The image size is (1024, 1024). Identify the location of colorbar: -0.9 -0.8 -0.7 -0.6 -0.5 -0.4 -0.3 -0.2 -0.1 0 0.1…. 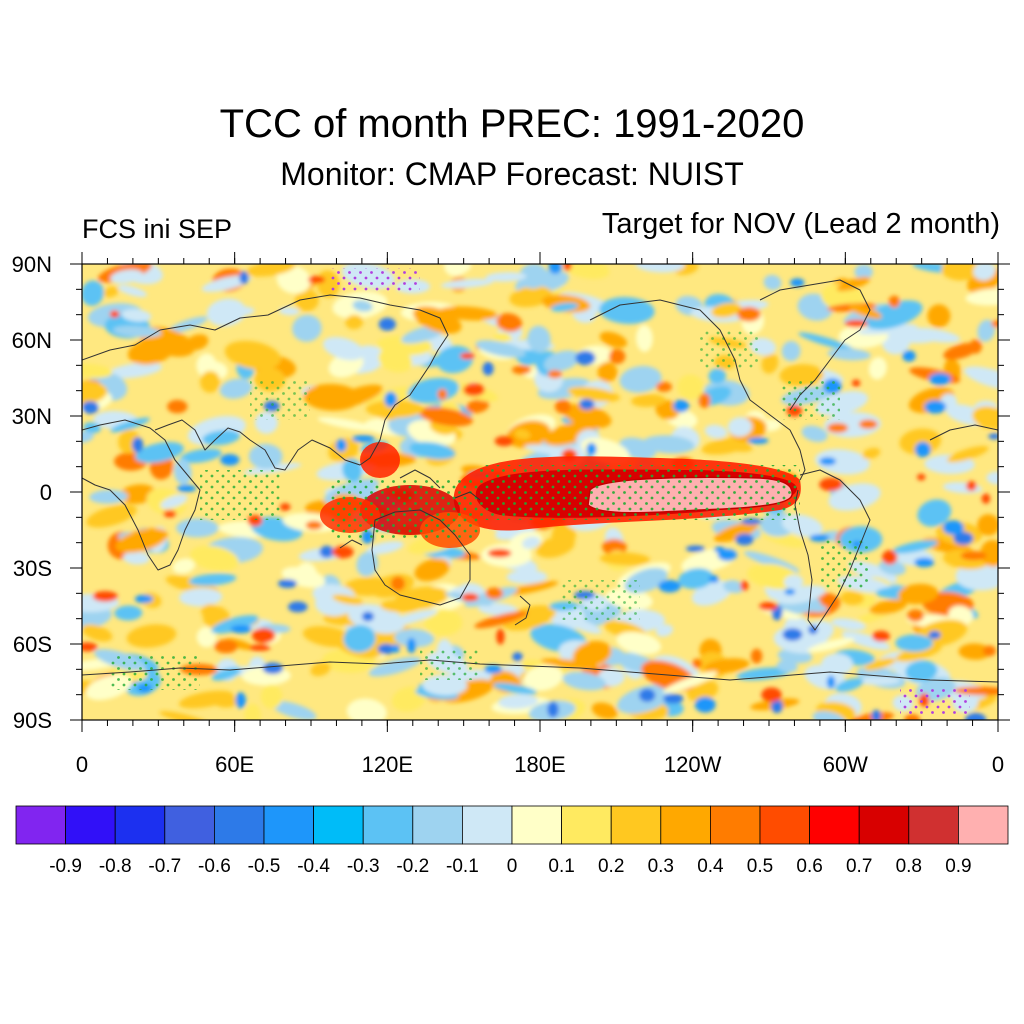
(512, 841).